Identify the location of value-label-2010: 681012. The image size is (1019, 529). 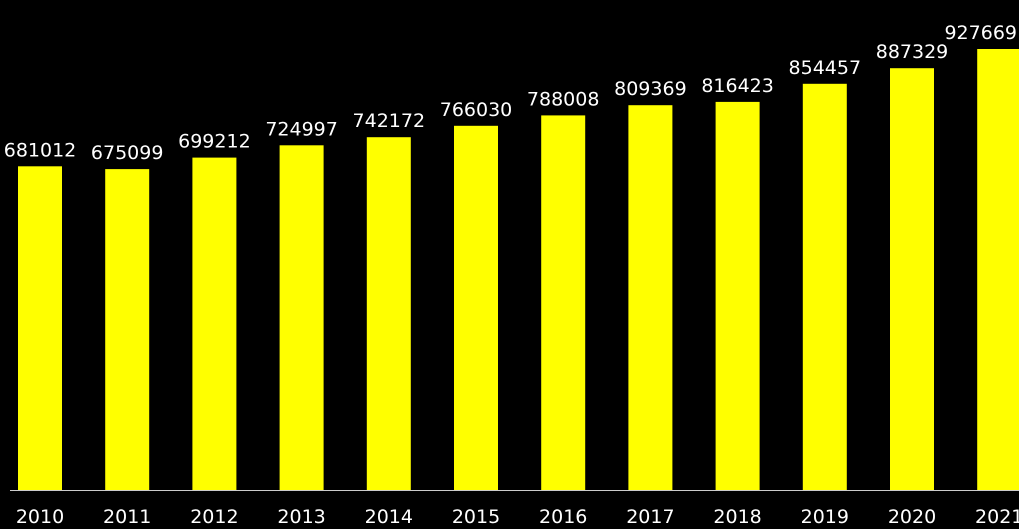
(40, 150).